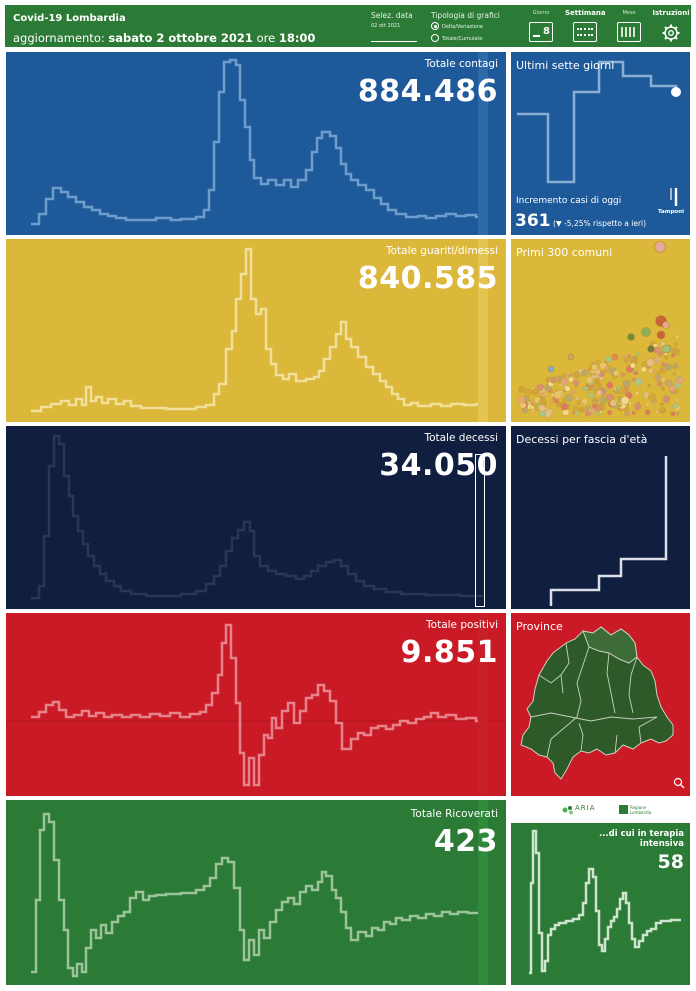 This screenshot has width=696, height=991. I want to click on panel-positivi: Totale positivi 9.851, so click(256, 704).